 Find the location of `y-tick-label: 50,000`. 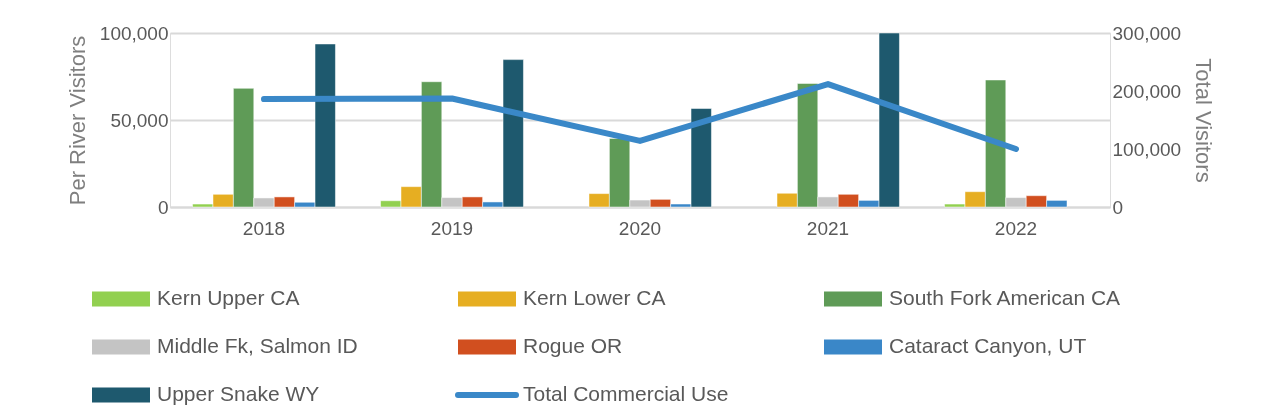

y-tick-label: 50,000 is located at coordinates (139, 120).